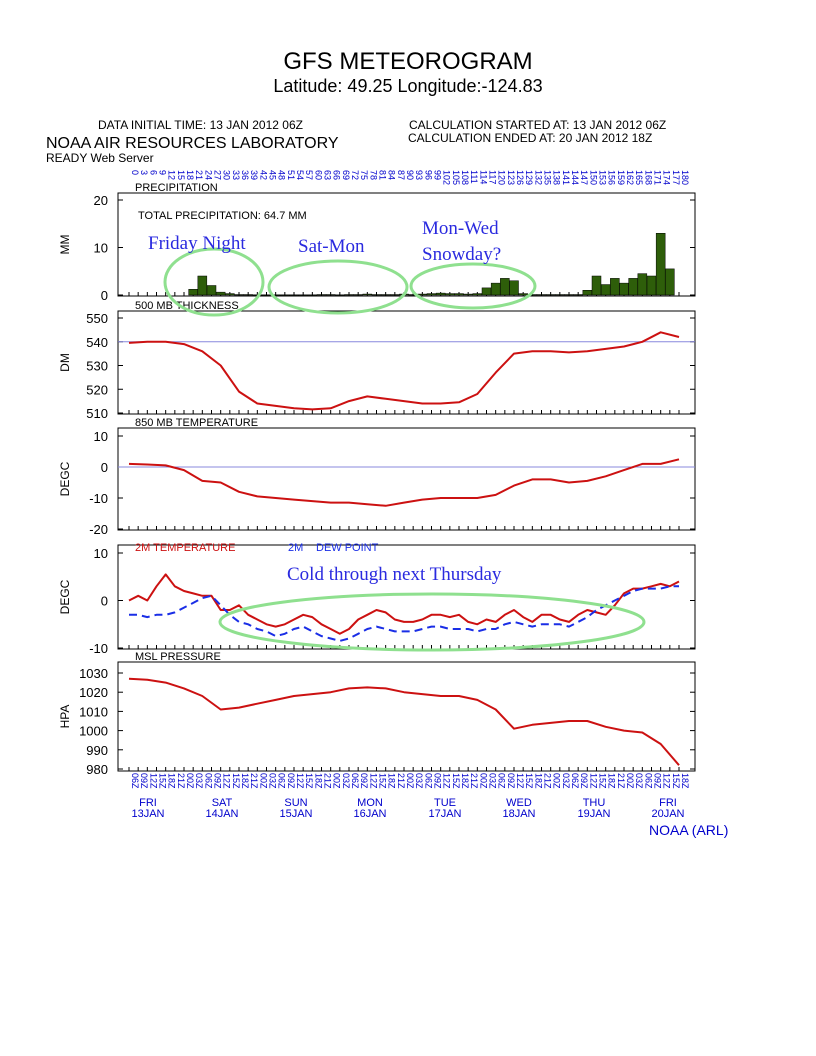  What do you see at coordinates (98, 498) in the screenshot?
I see `y-tick-label: -10` at bounding box center [98, 498].